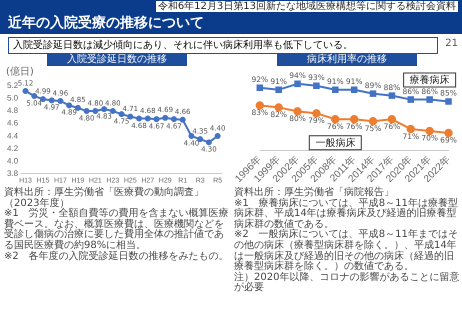 This screenshot has height=320, width=462. I want to click on text: 近年の入院受療の推移について, so click(106, 23).